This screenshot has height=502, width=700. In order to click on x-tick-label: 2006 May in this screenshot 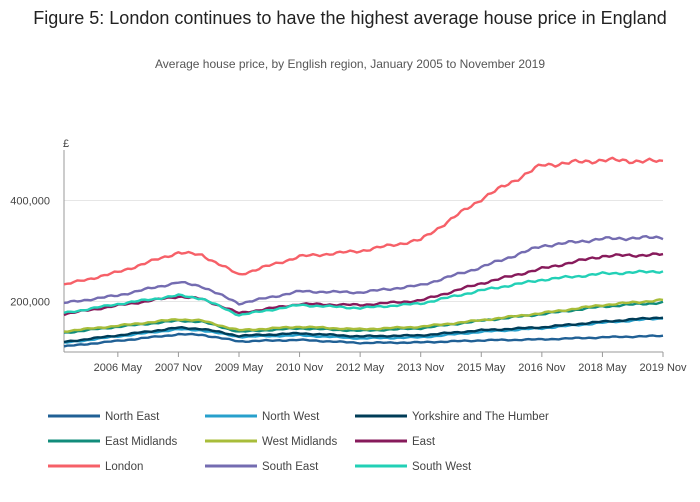, I will do `click(118, 368)`.